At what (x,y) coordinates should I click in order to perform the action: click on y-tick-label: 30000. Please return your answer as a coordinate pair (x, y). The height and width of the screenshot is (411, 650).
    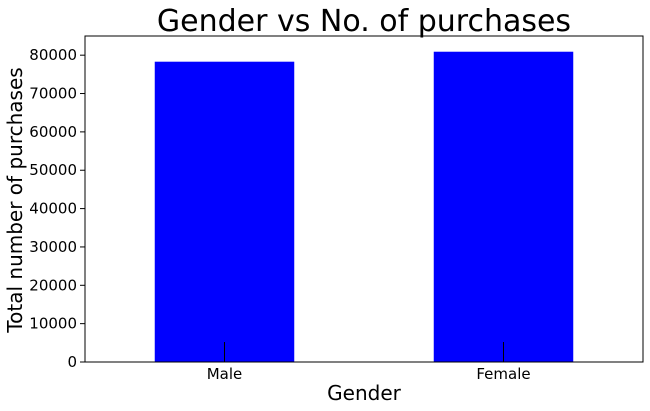
    Looking at the image, I should click on (53, 247).